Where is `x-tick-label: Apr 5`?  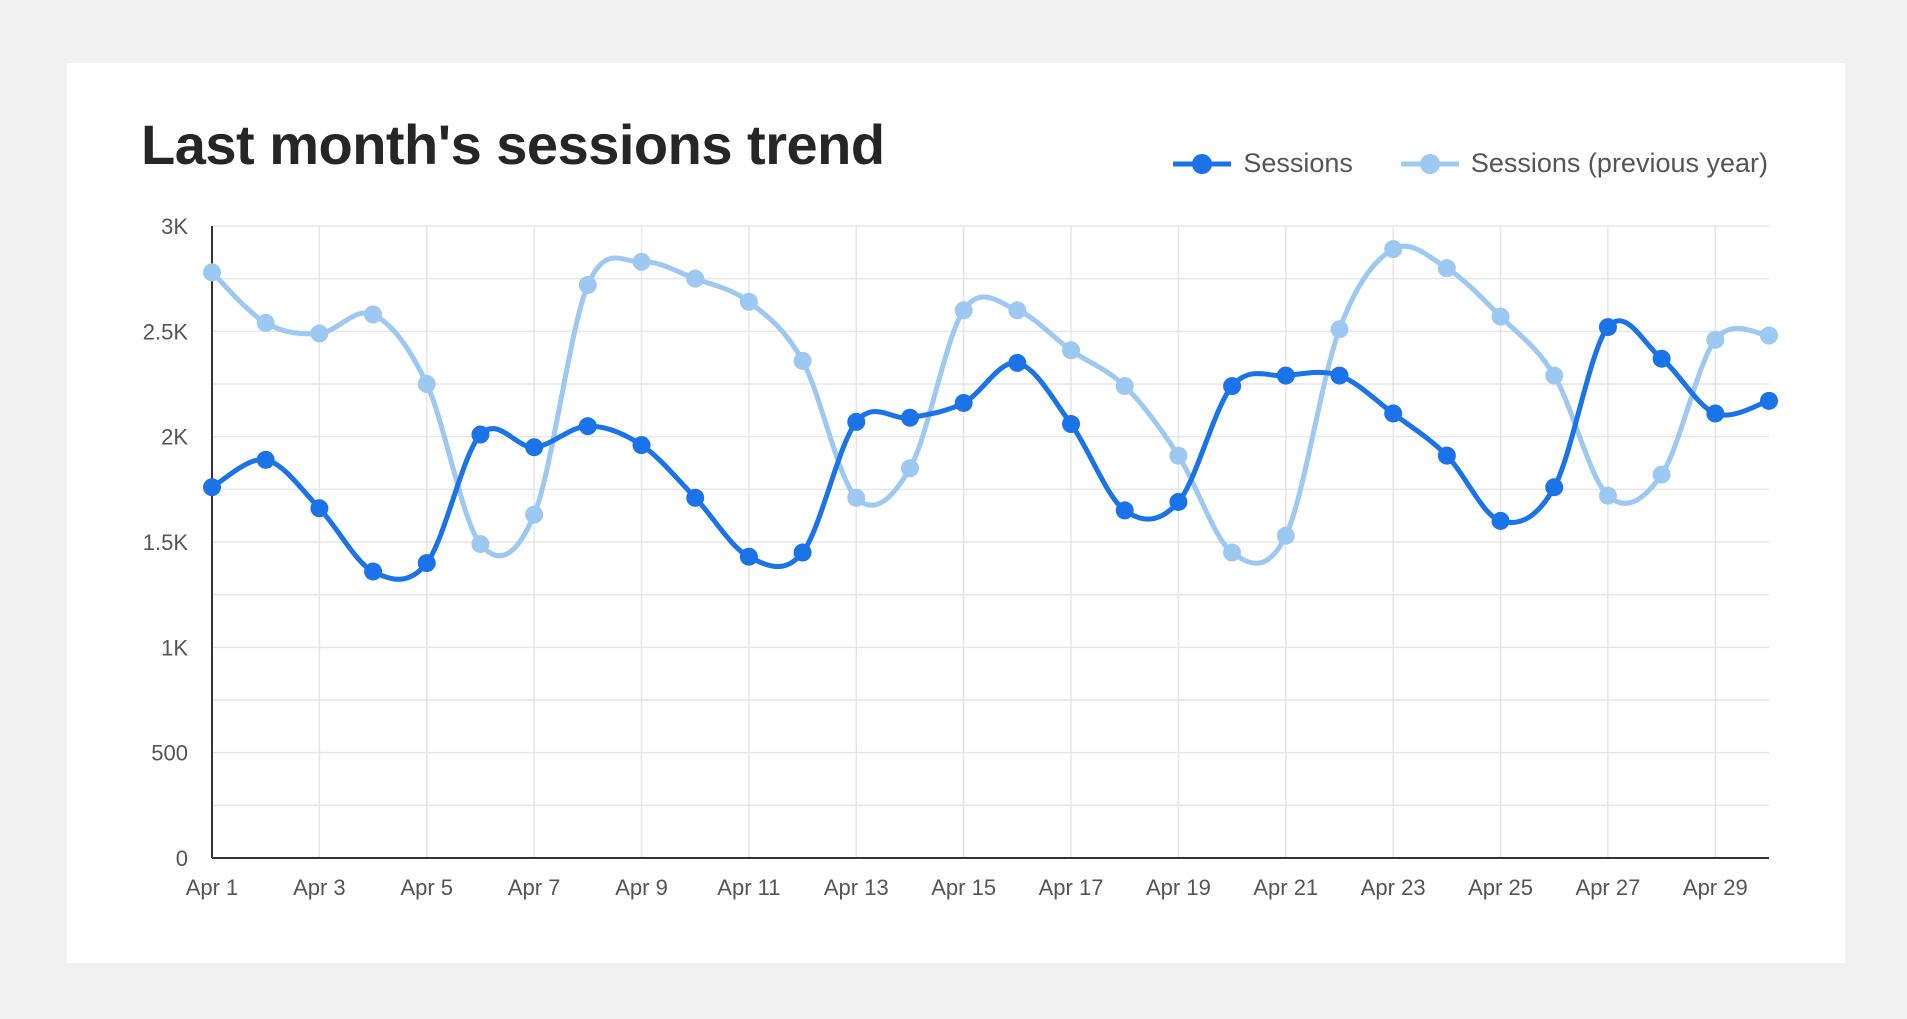 x-tick-label: Apr 5 is located at coordinates (426, 887).